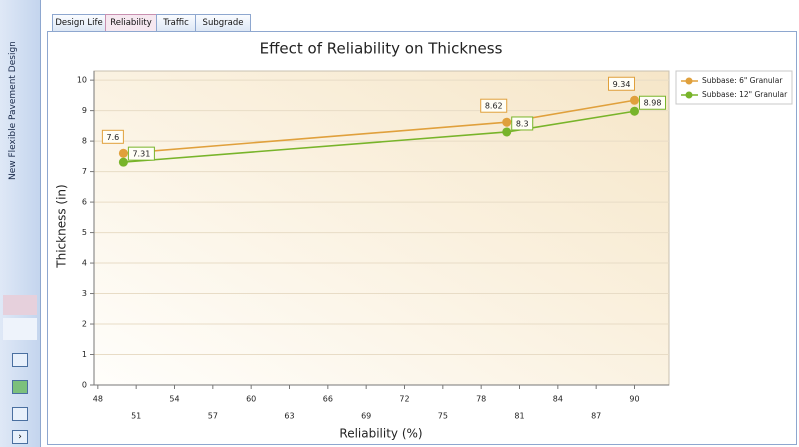 The image size is (799, 447). I want to click on tab: Traffic, so click(176, 22).